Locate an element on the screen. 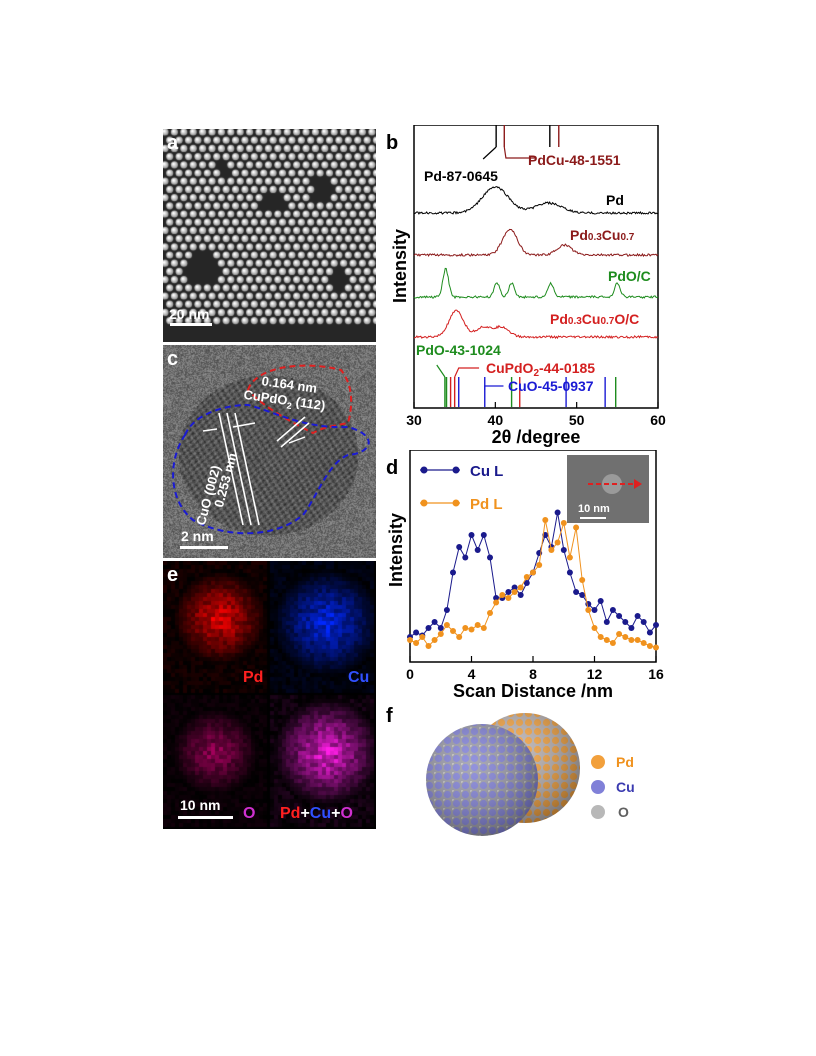 The height and width of the screenshot is (1056, 816). b-ref-pd: Pd-87-0645 is located at coordinates (461, 176).